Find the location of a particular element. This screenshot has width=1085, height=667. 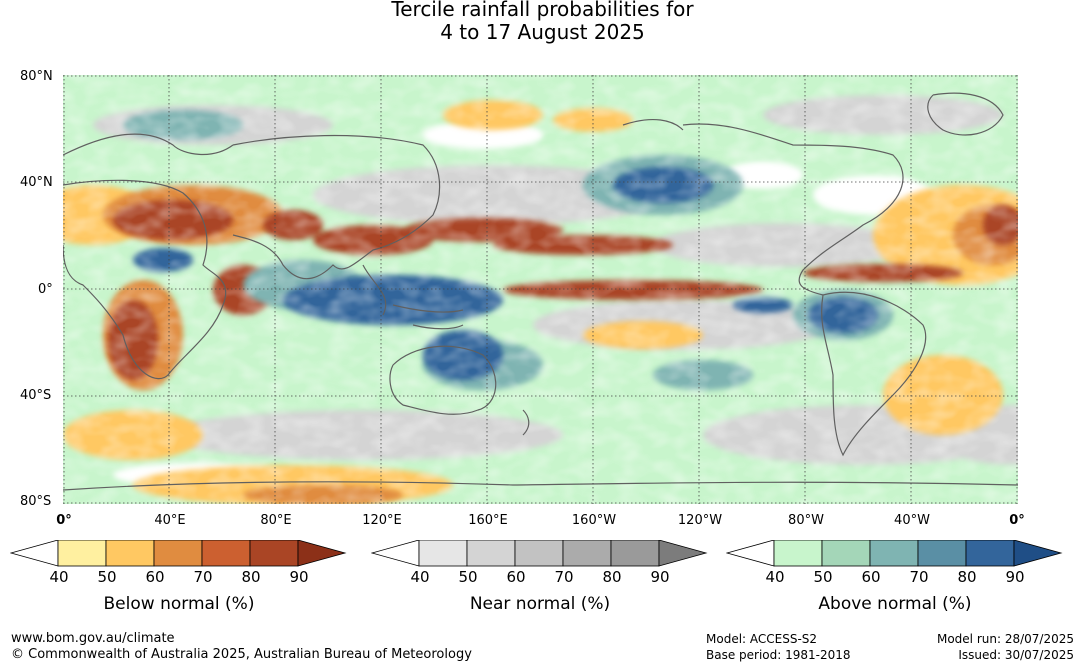

lon-label-0: 0° is located at coordinates (64, 520).